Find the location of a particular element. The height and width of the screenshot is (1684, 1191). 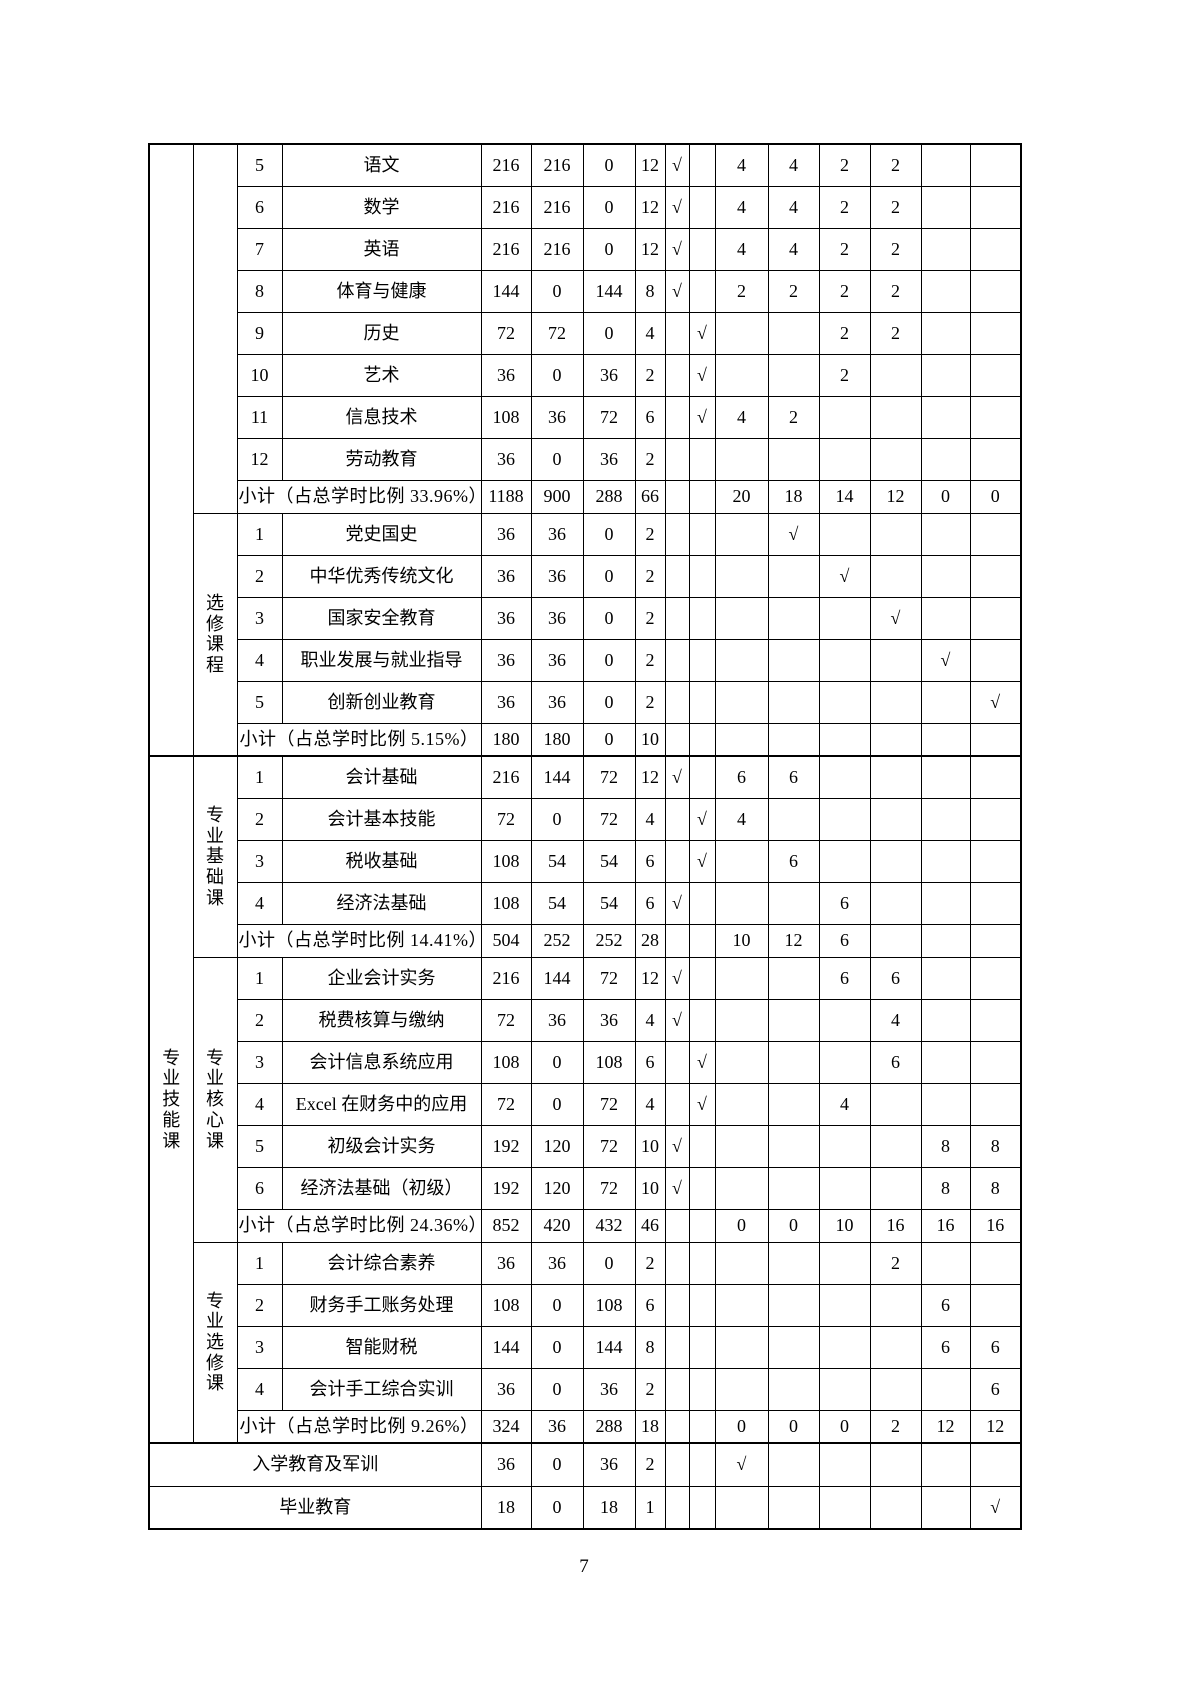

total-hours: 324 is located at coordinates (506, 1426).